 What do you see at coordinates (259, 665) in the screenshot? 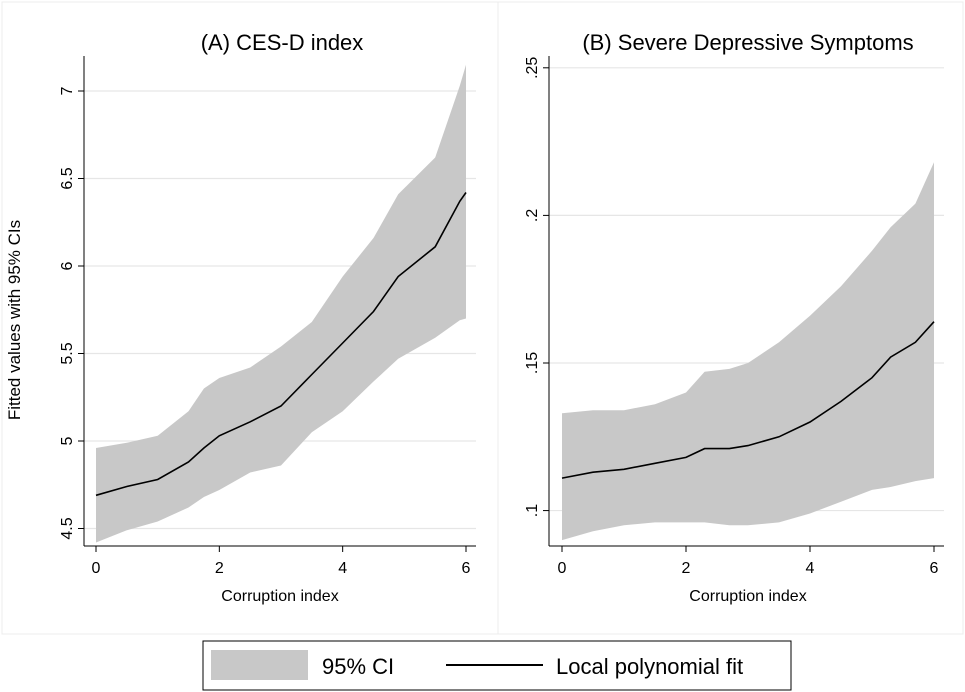
I see `legend-ci-swatch` at bounding box center [259, 665].